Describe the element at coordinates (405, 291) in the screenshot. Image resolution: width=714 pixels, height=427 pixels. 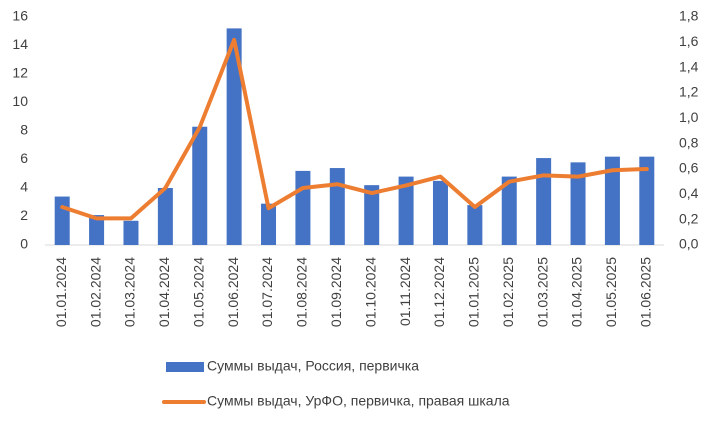
I see `x-tick-label: 01.11.2024` at that location.